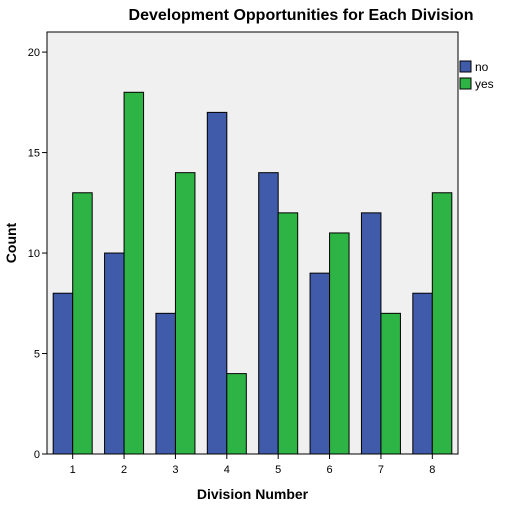  Describe the element at coordinates (465, 66) in the screenshot. I see `legend-swatch-no` at that location.